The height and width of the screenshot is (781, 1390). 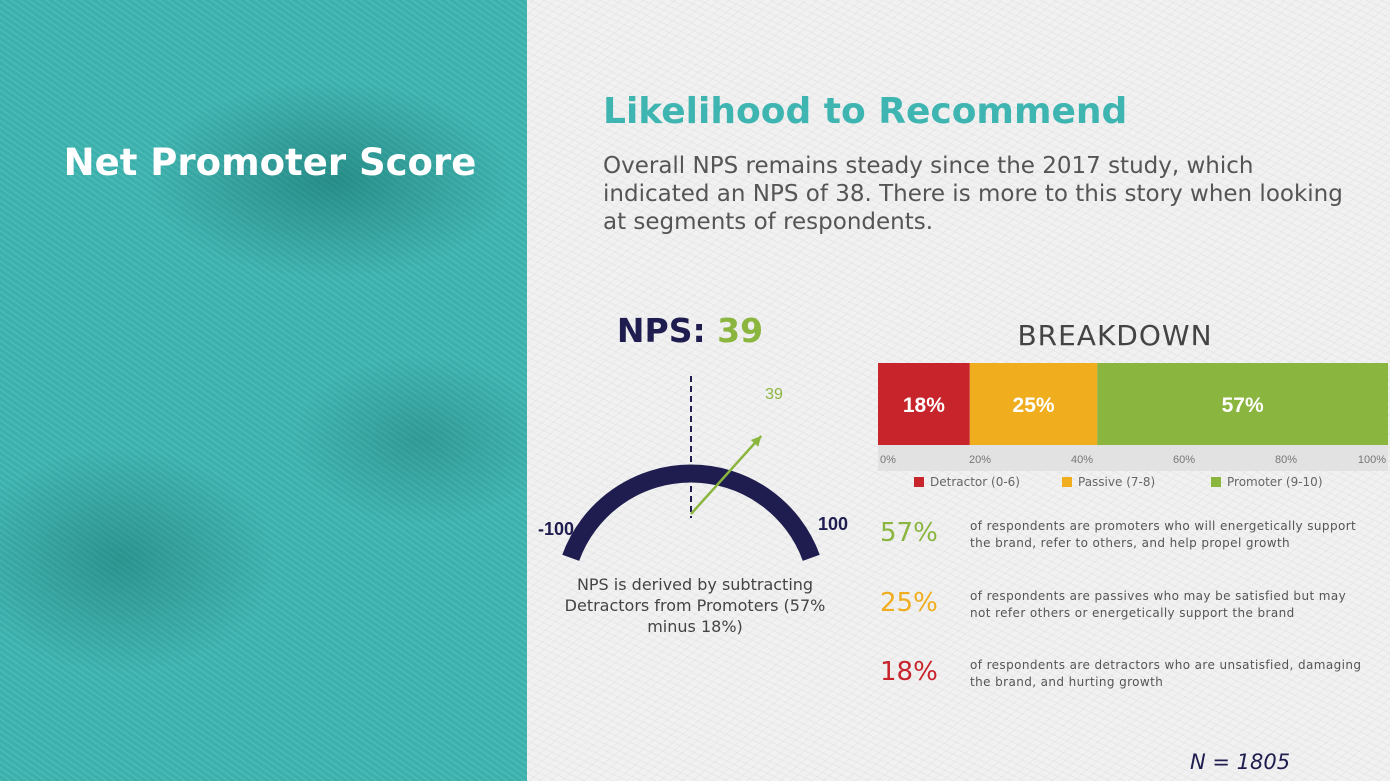 I want to click on page-title: Likelihood to Recommend, so click(x=865, y=111).